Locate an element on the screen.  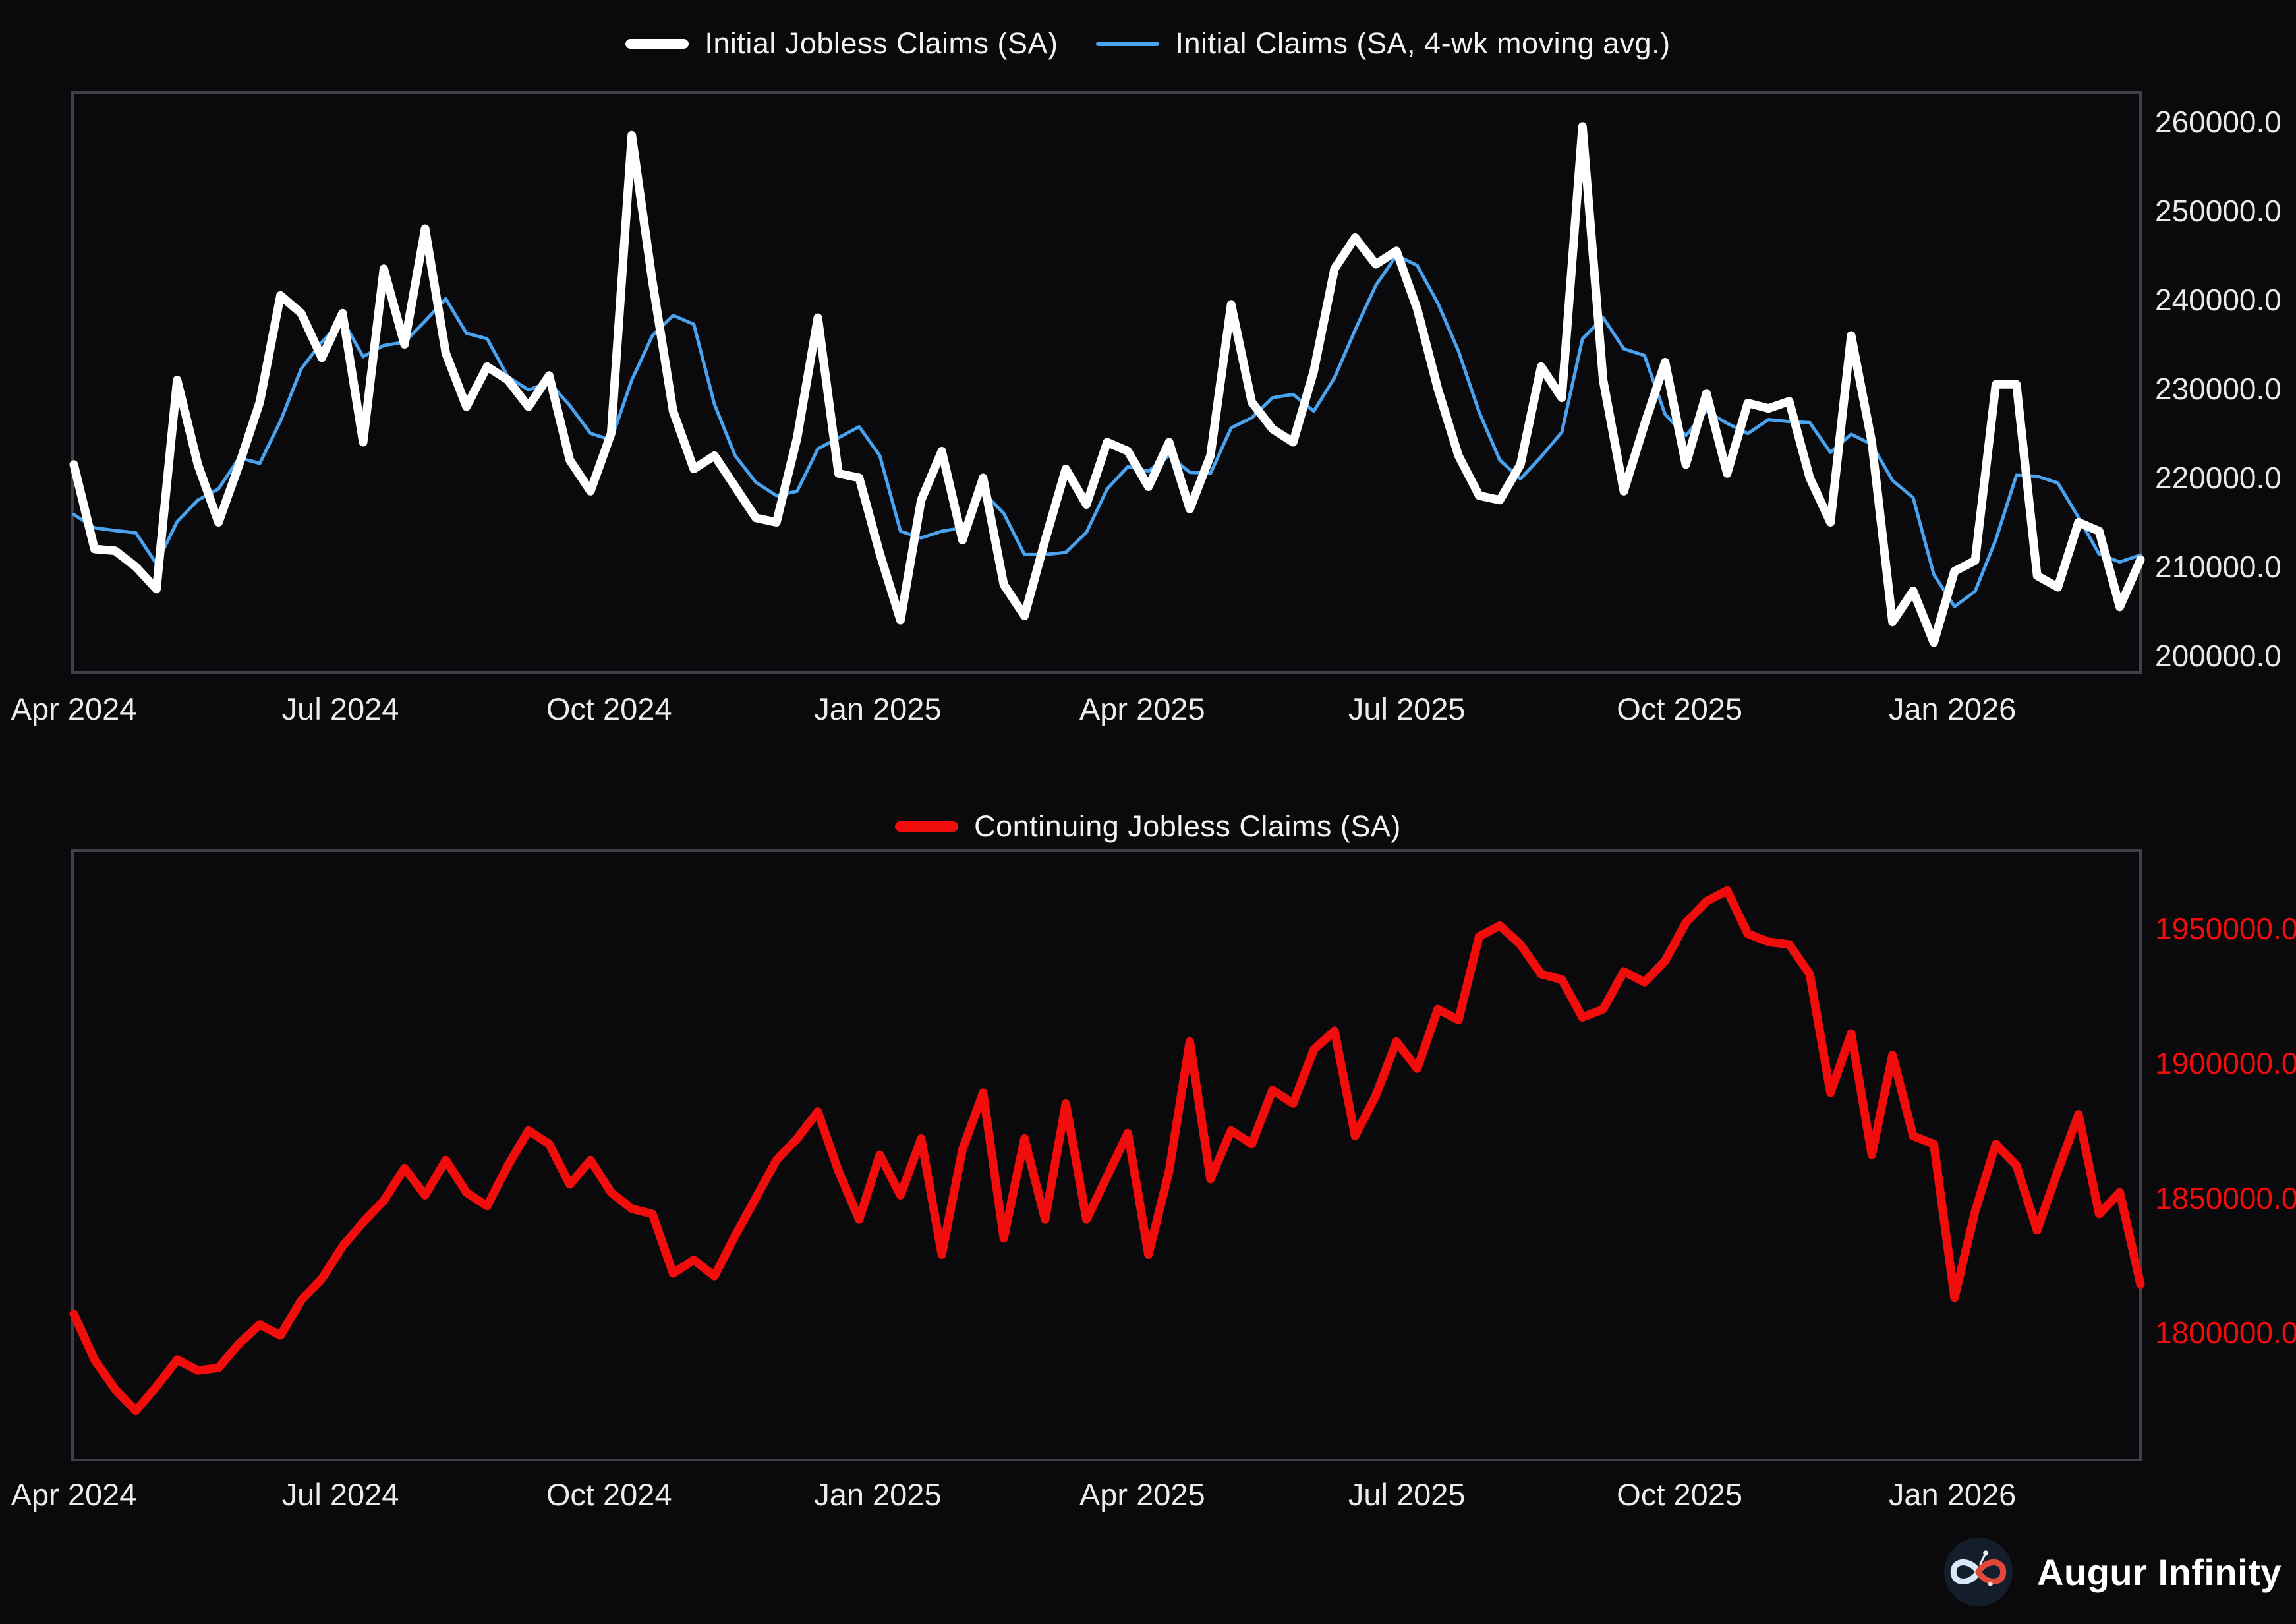
continuing-y-tick-label: 1800000.0 is located at coordinates (2225, 1333).